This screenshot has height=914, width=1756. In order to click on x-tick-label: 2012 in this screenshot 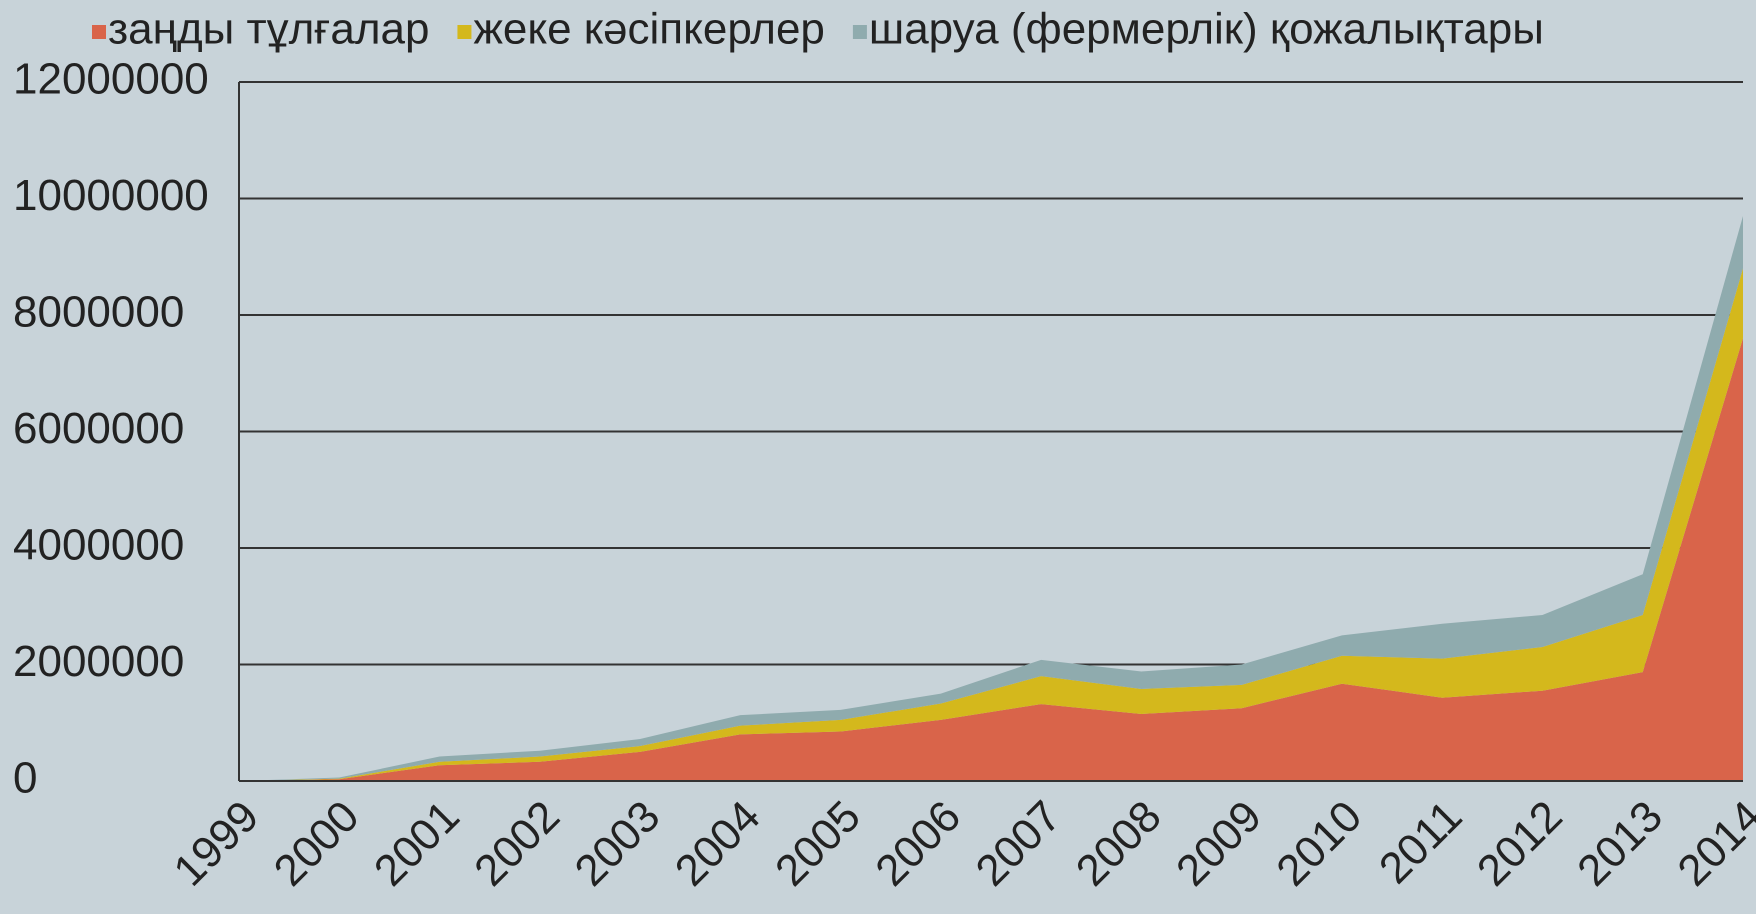, I will do `click(1520, 844)`.